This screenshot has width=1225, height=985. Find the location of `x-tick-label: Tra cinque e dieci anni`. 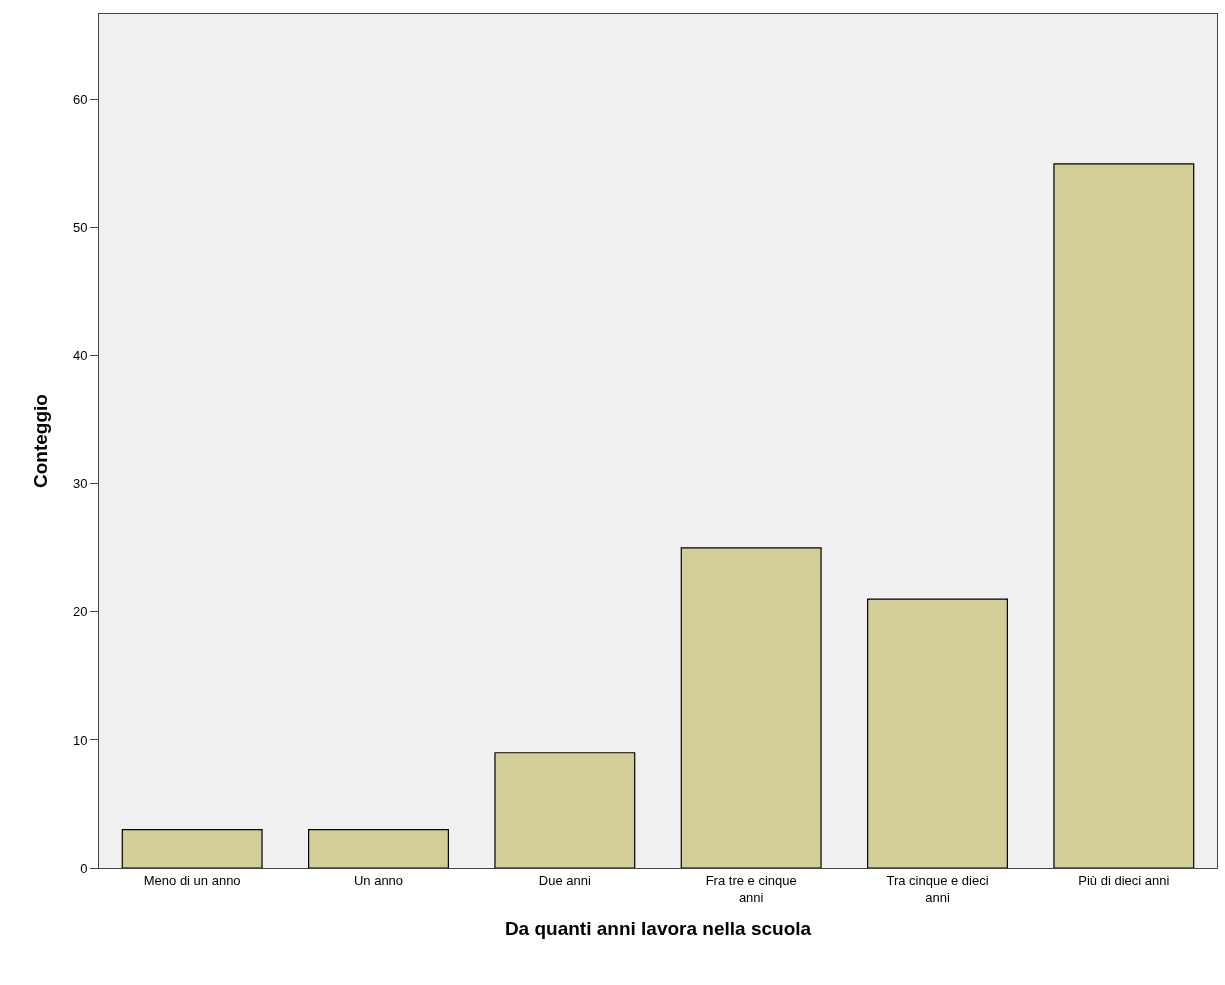

x-tick-label: Tra cinque e dieci anni is located at coordinates (937, 888).